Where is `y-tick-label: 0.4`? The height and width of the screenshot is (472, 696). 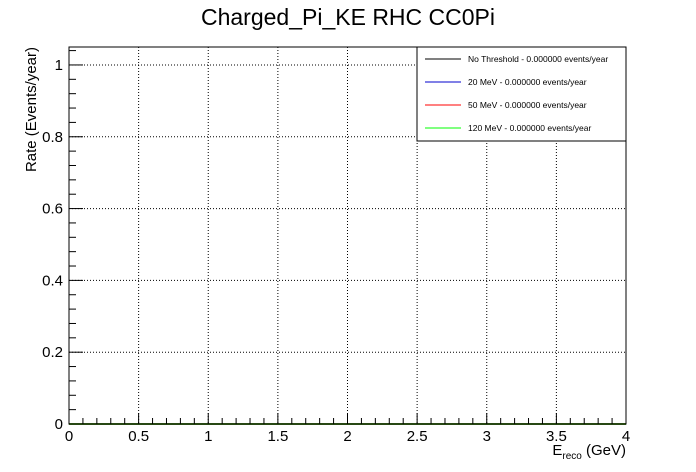 y-tick-label: 0.4 is located at coordinates (52, 280).